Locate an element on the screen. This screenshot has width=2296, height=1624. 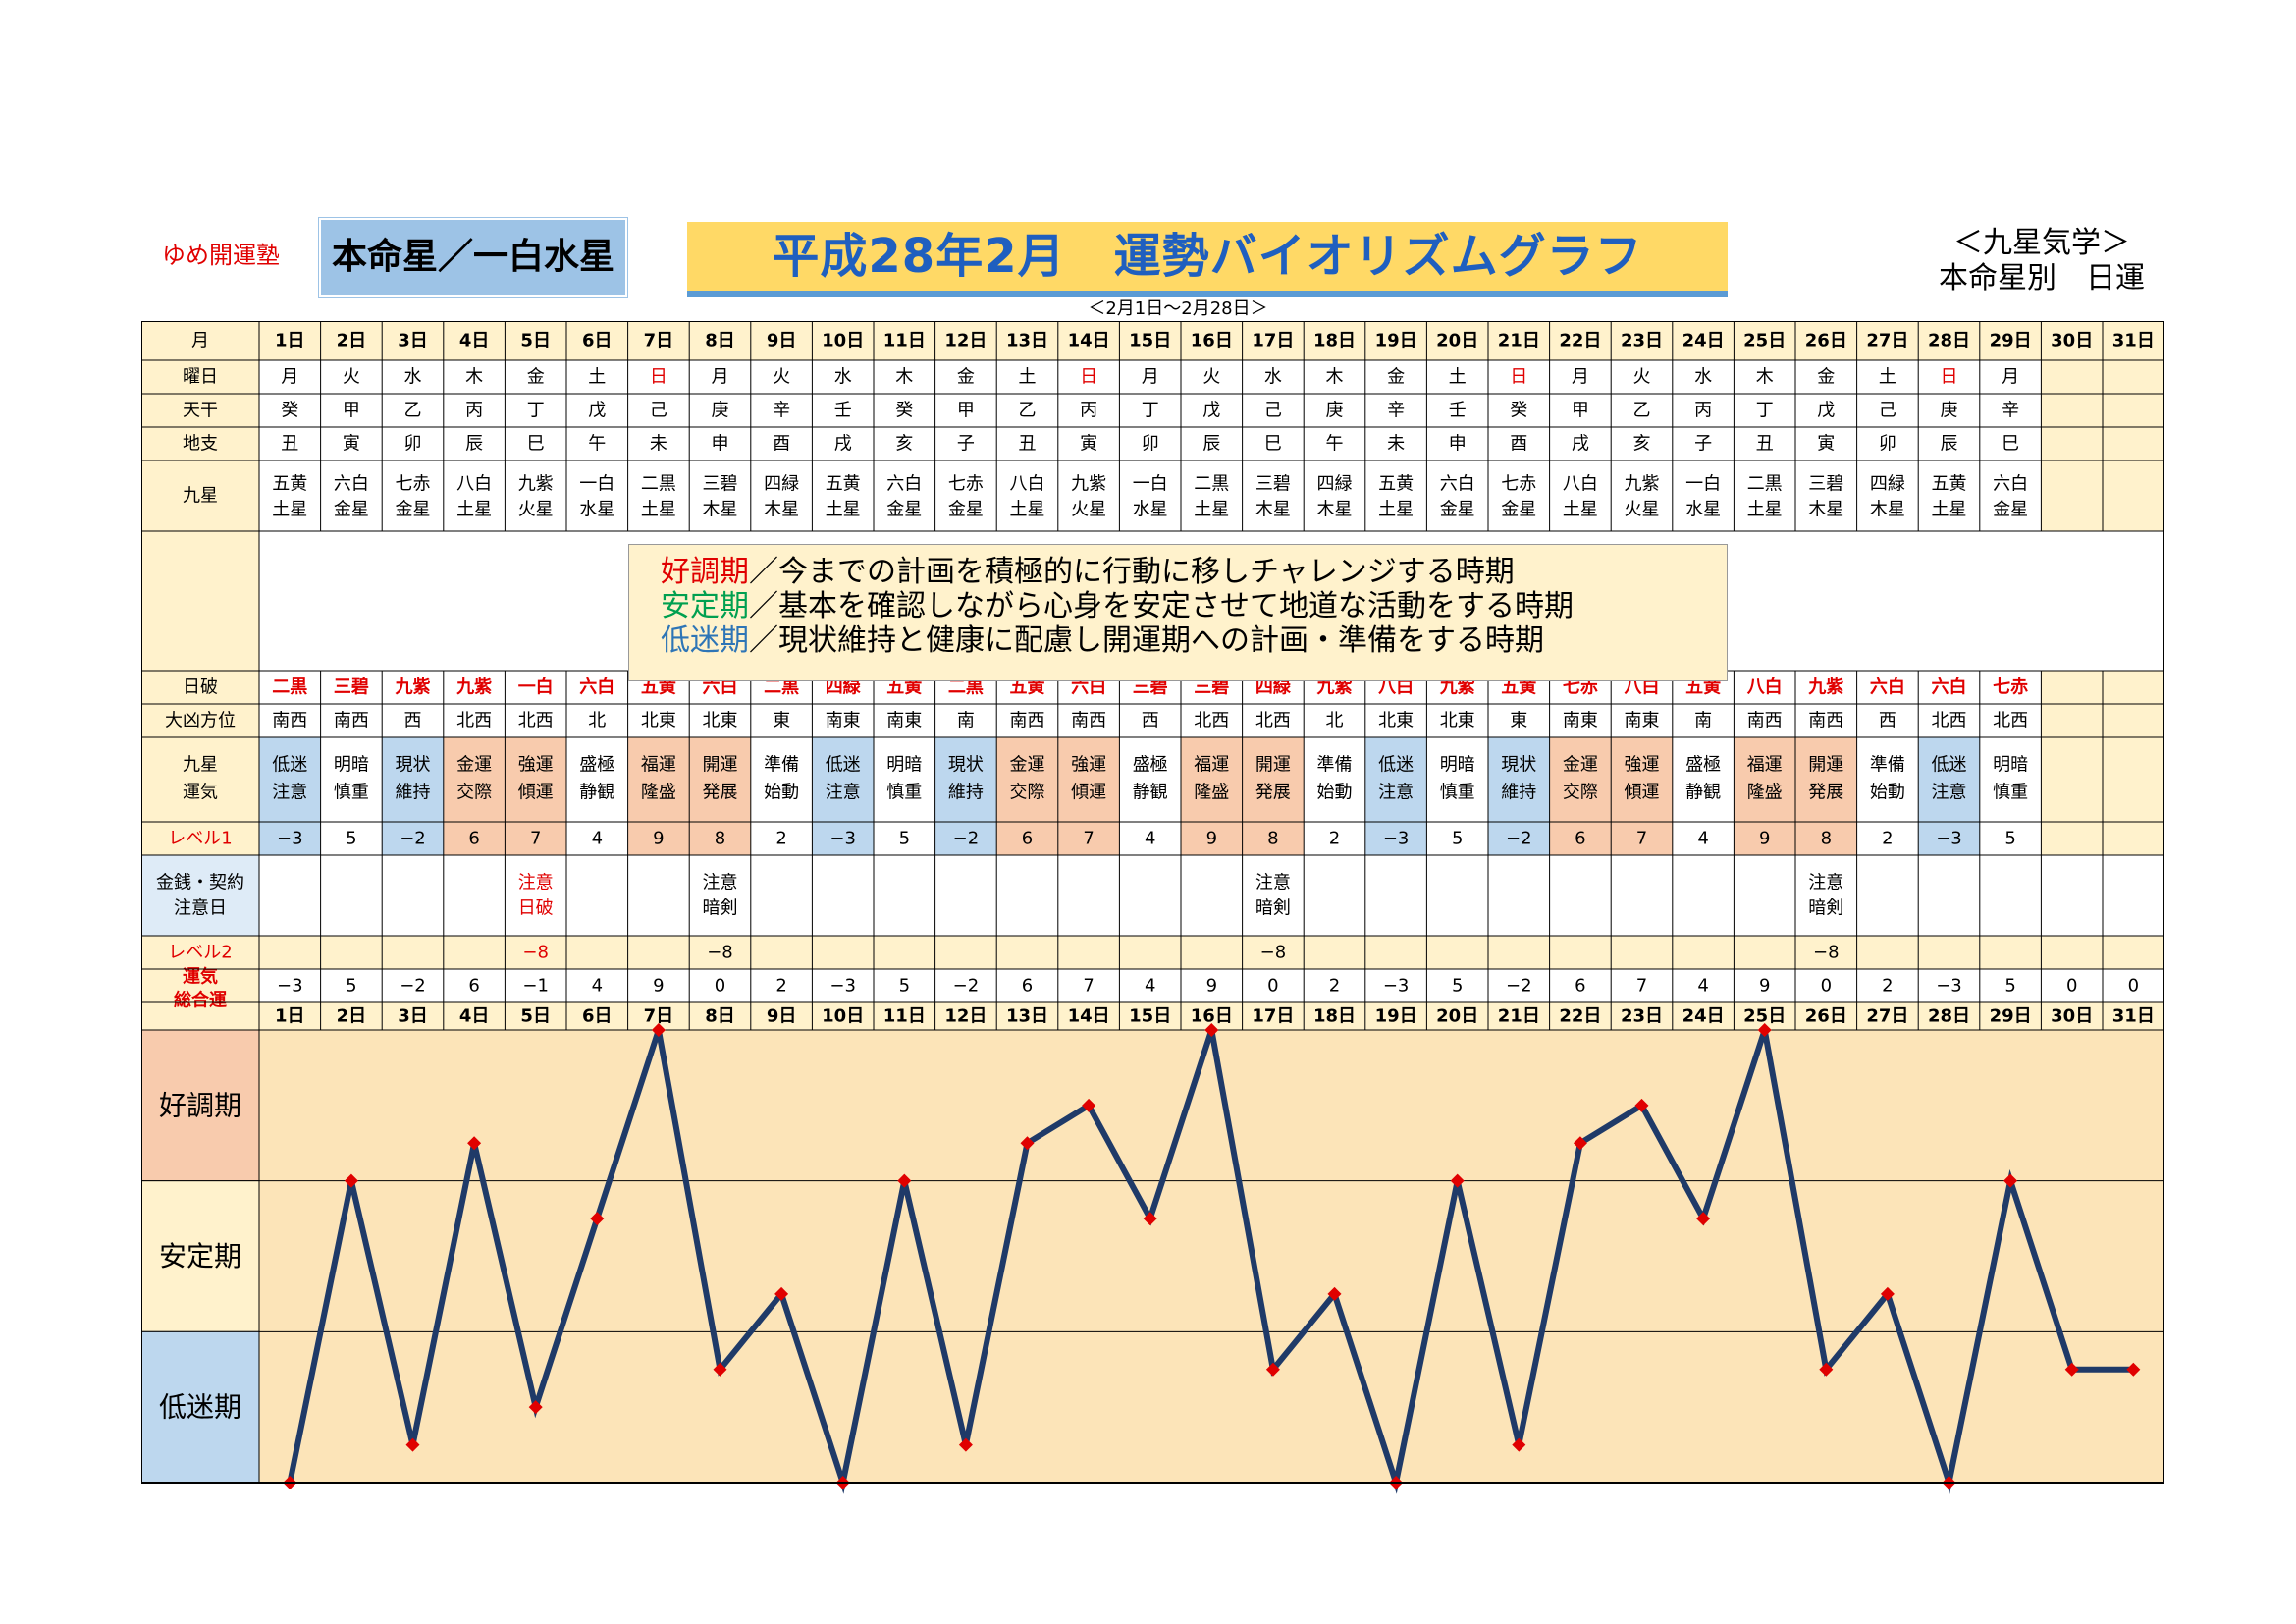
day-header: 4日 is located at coordinates (474, 341).